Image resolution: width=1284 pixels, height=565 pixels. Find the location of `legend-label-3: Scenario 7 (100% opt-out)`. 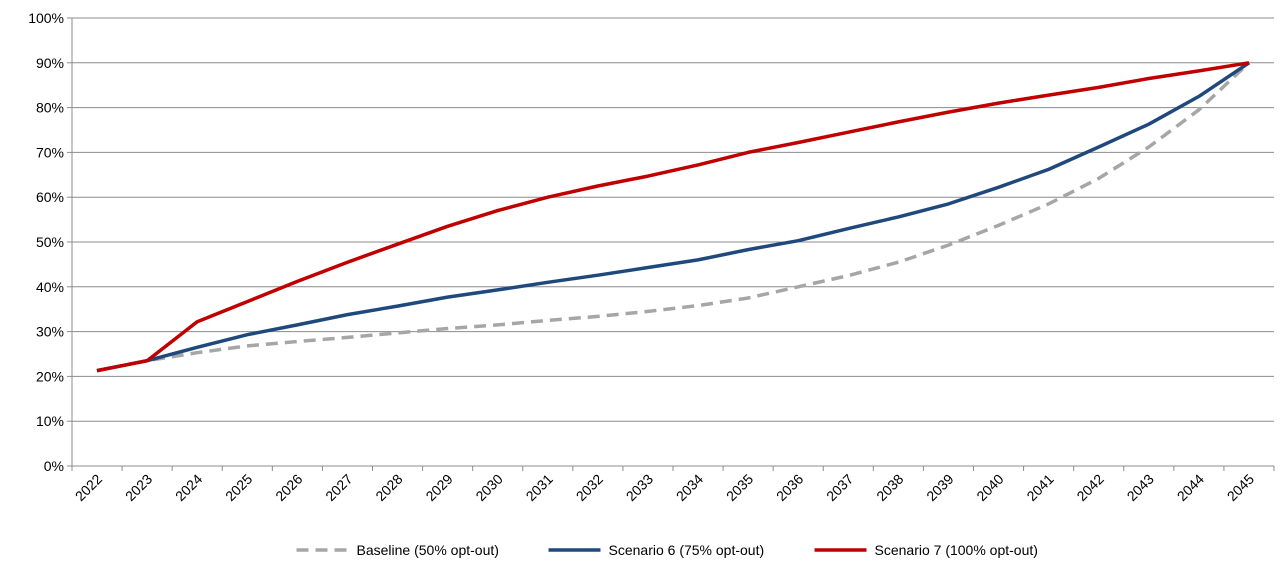

legend-label-3: Scenario 7 (100% opt-out) is located at coordinates (956, 550).